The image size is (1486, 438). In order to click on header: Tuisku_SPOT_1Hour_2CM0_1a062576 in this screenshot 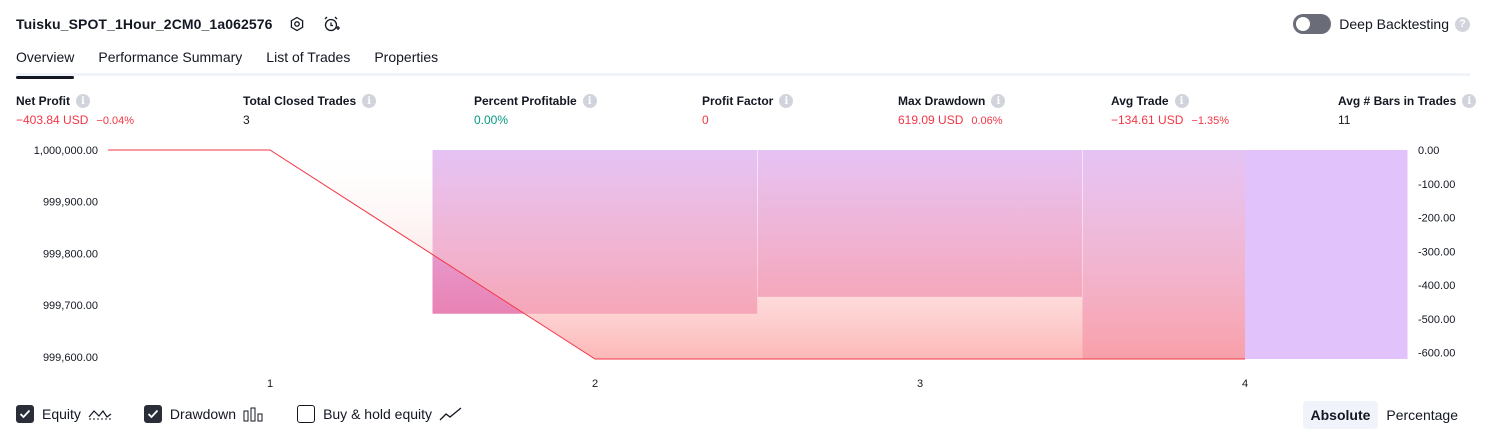, I will do `click(178, 24)`.